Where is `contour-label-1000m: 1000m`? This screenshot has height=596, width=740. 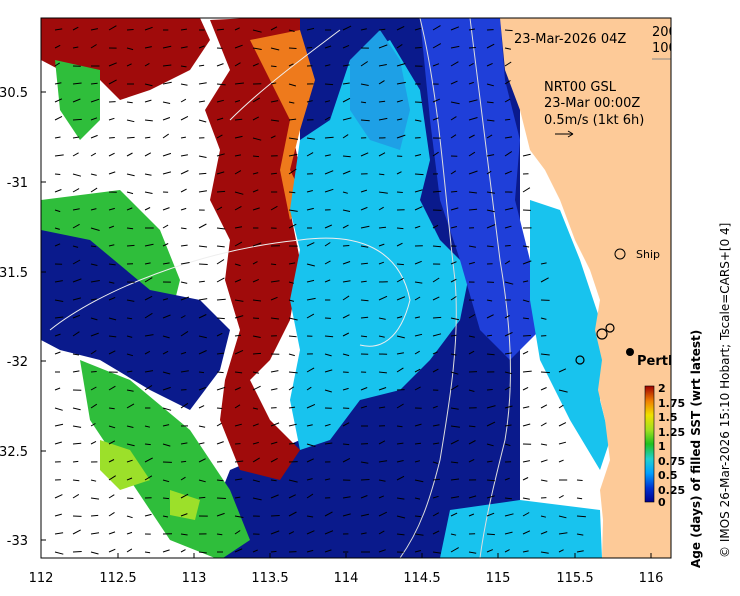 contour-label-1000m: 1000m is located at coordinates (675, 48).